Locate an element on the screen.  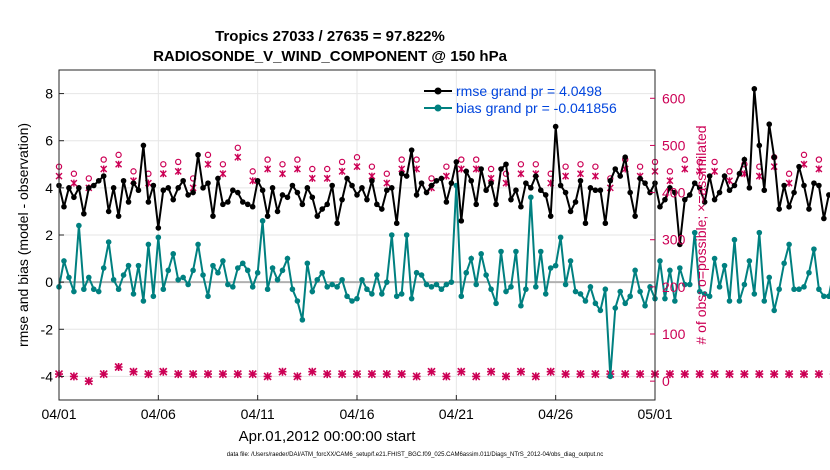
y-right-tick-label: 200 is located at coordinates (674, 287).